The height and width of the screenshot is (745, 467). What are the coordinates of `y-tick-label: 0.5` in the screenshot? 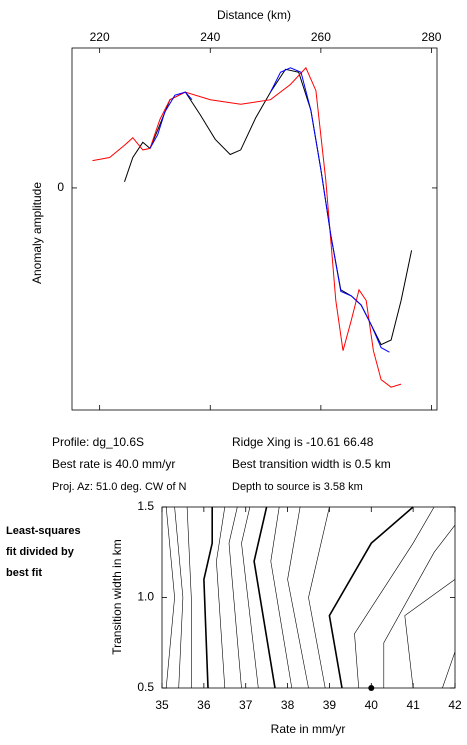 It's located at (145, 687).